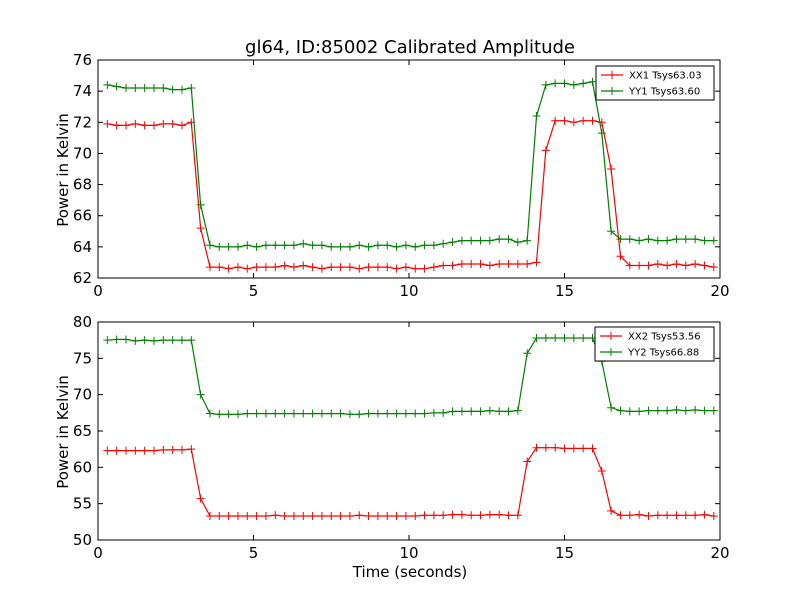  I want to click on top-legend-label-2: YY1 Tsys63.60, so click(664, 92).